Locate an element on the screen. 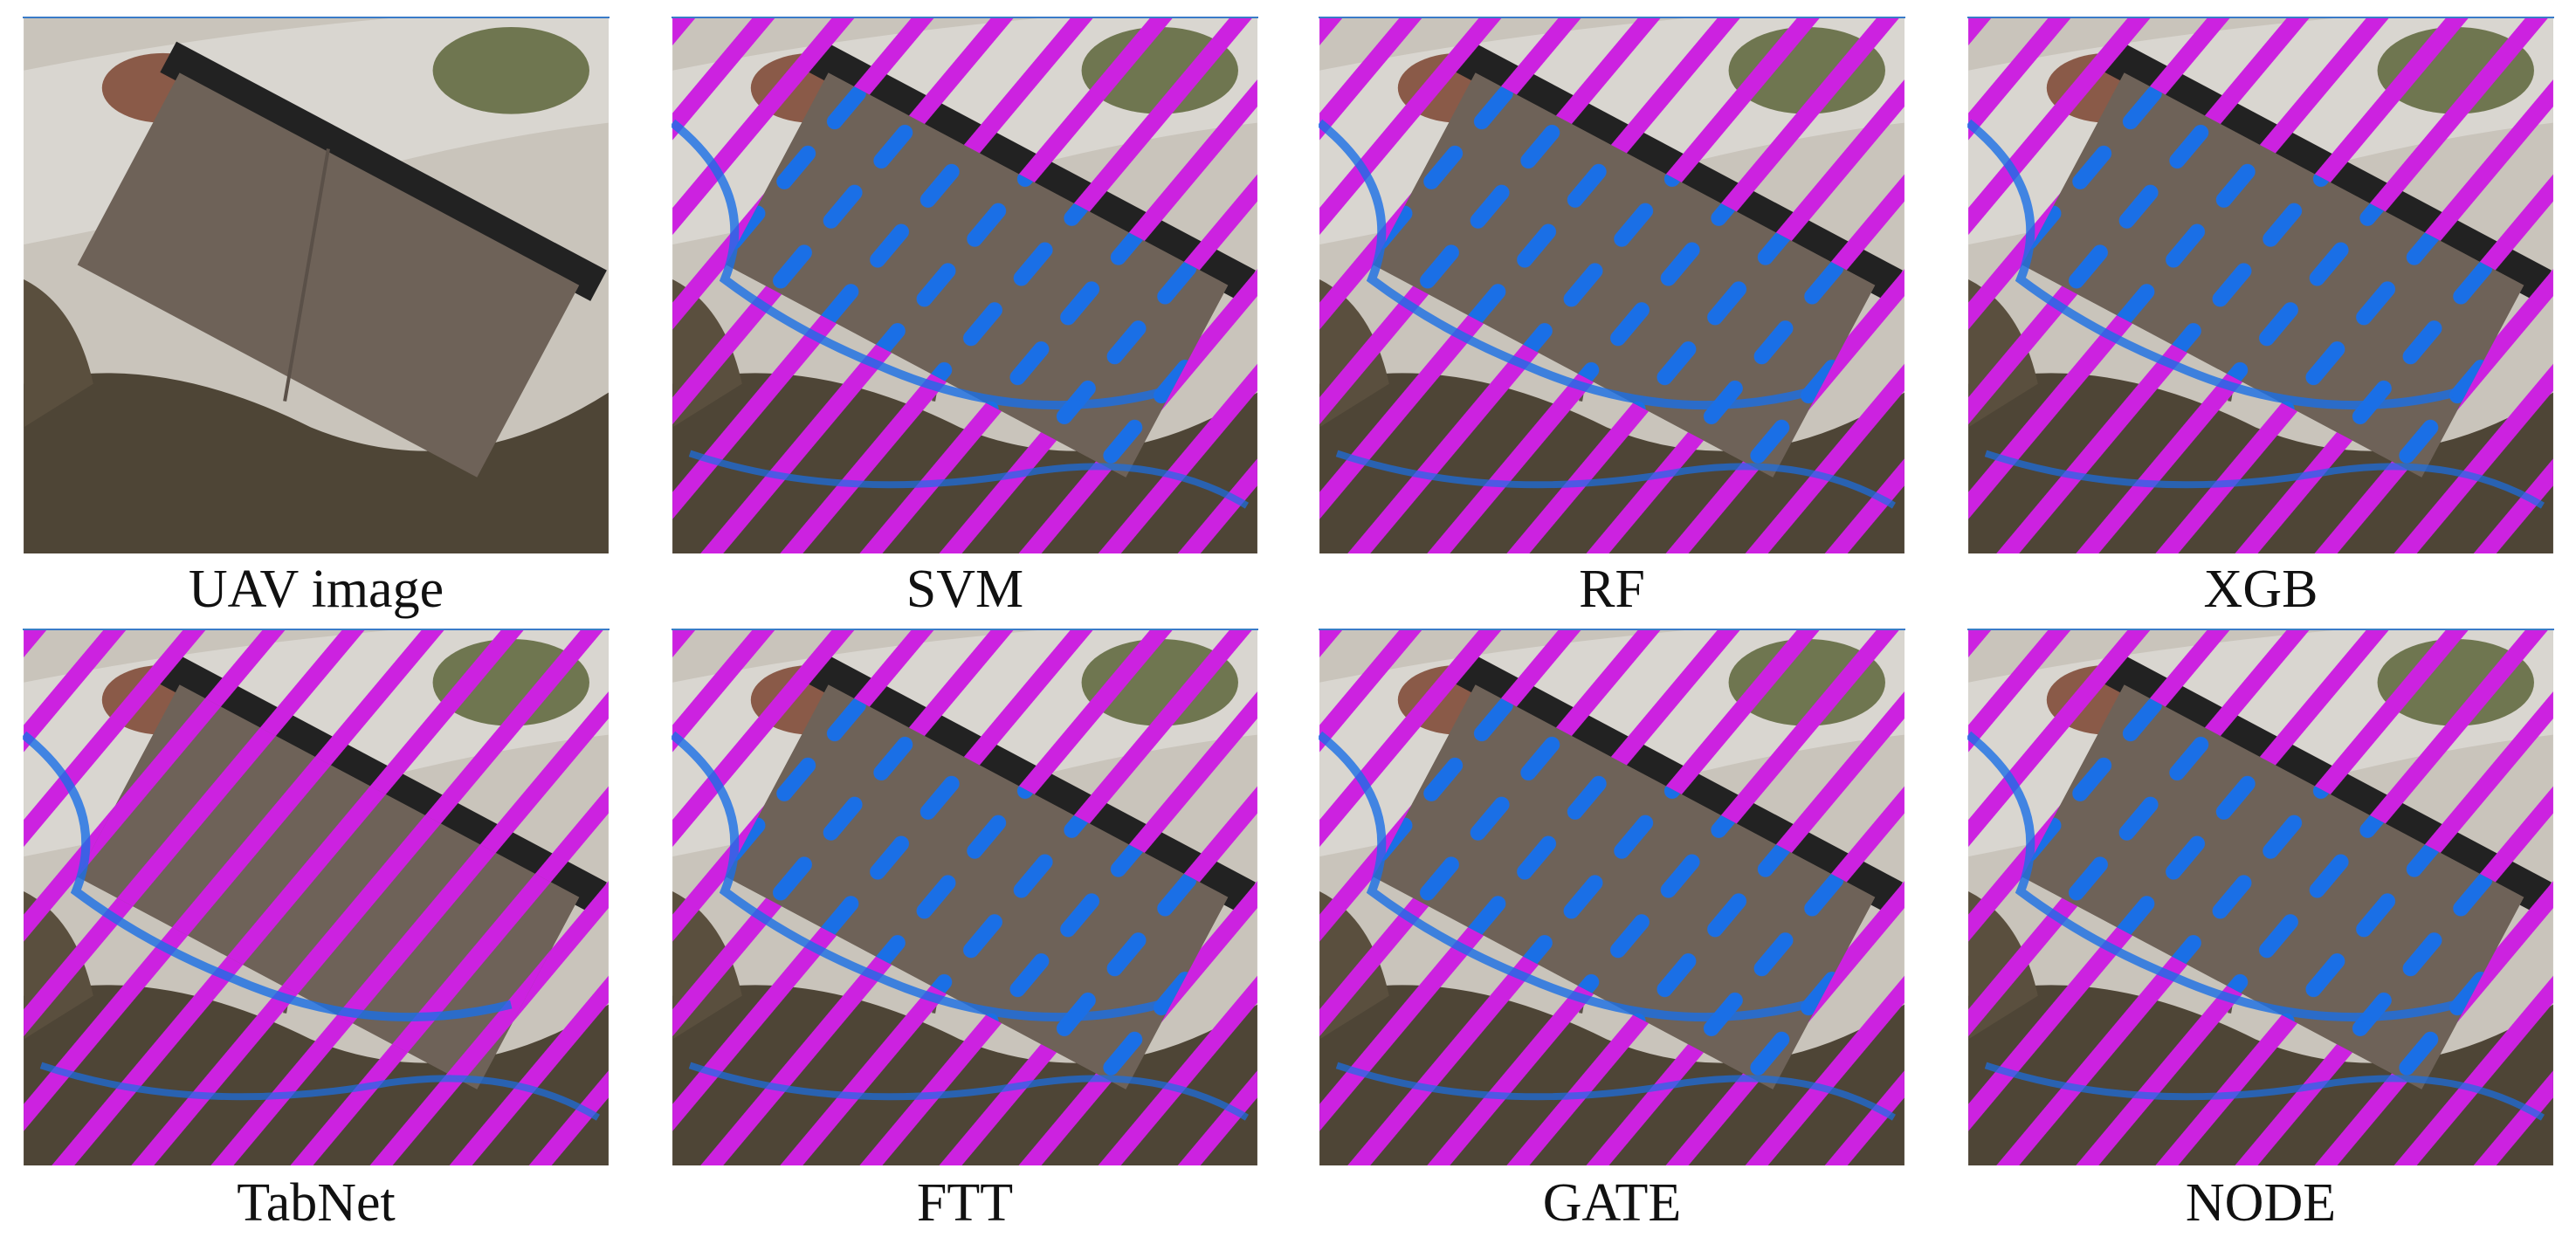 Image resolution: width=2576 pixels, height=1251 pixels. panel-label: FTT is located at coordinates (965, 1203).